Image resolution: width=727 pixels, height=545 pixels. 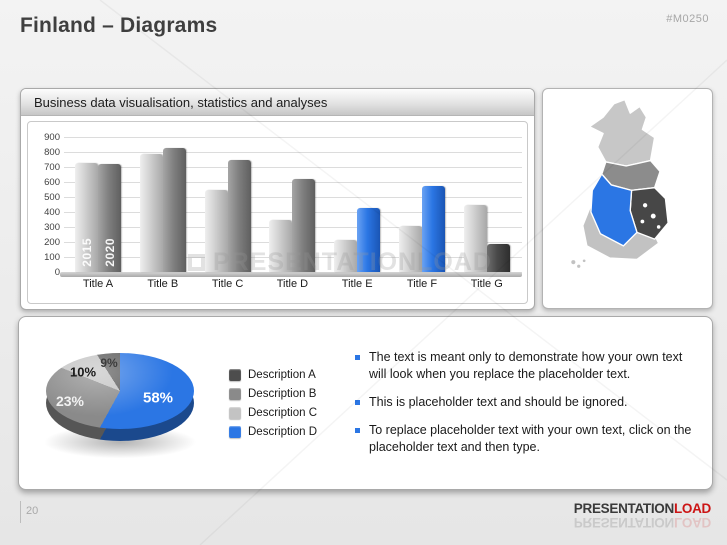 I want to click on bar-title-g-2015, so click(x=475, y=238).